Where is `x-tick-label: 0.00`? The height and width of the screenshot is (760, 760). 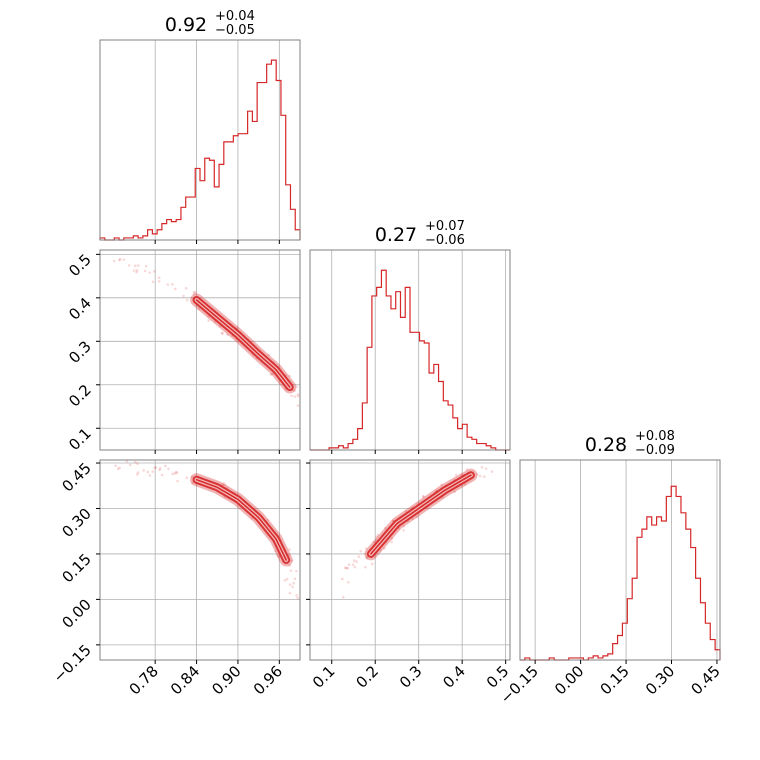 x-tick-label: 0.00 is located at coordinates (569, 680).